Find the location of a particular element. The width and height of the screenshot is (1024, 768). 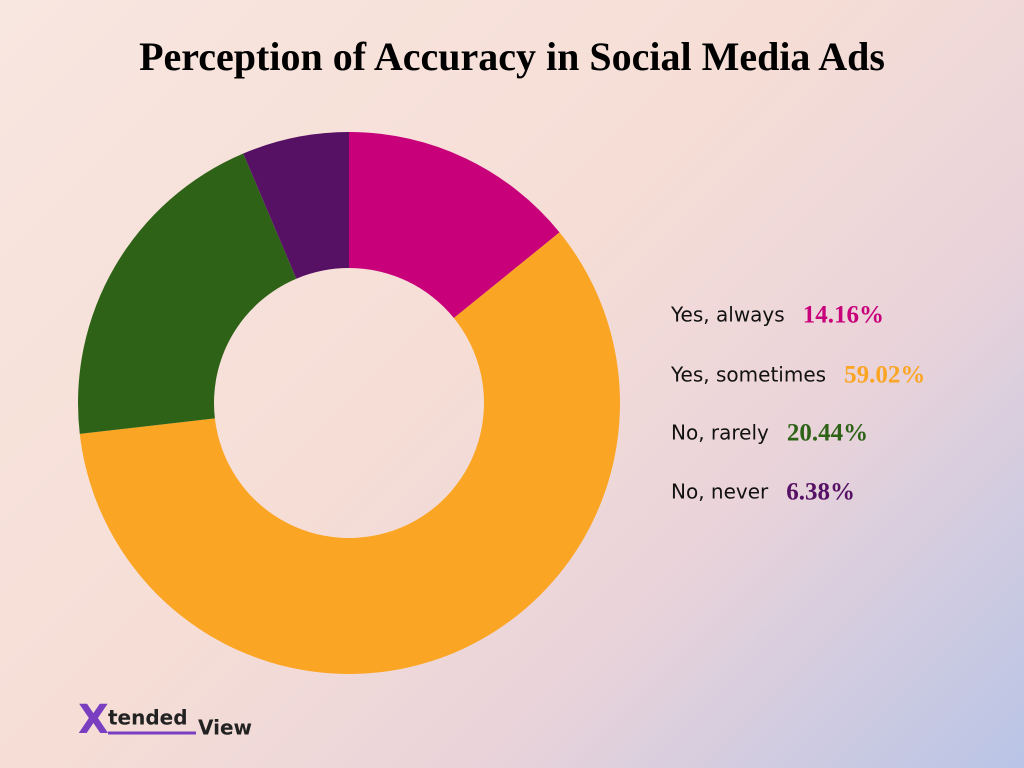

legend-label: No, rarely is located at coordinates (720, 433).